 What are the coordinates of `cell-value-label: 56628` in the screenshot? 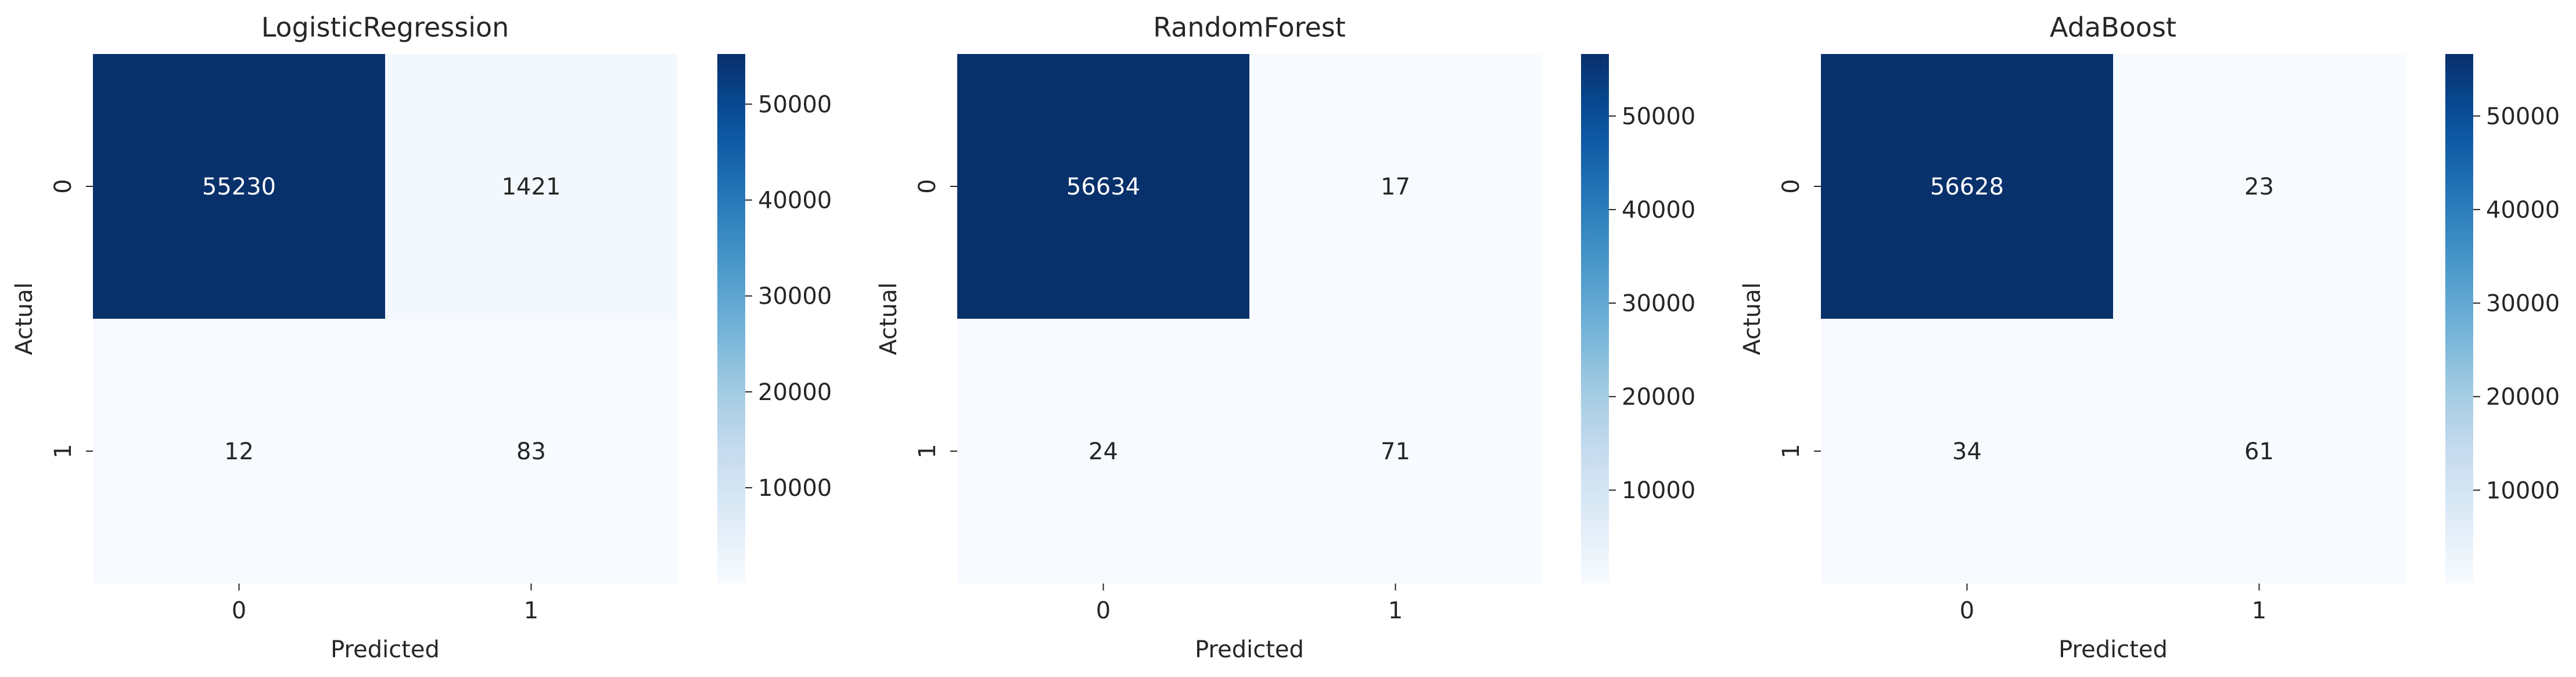 It's located at (1967, 187).